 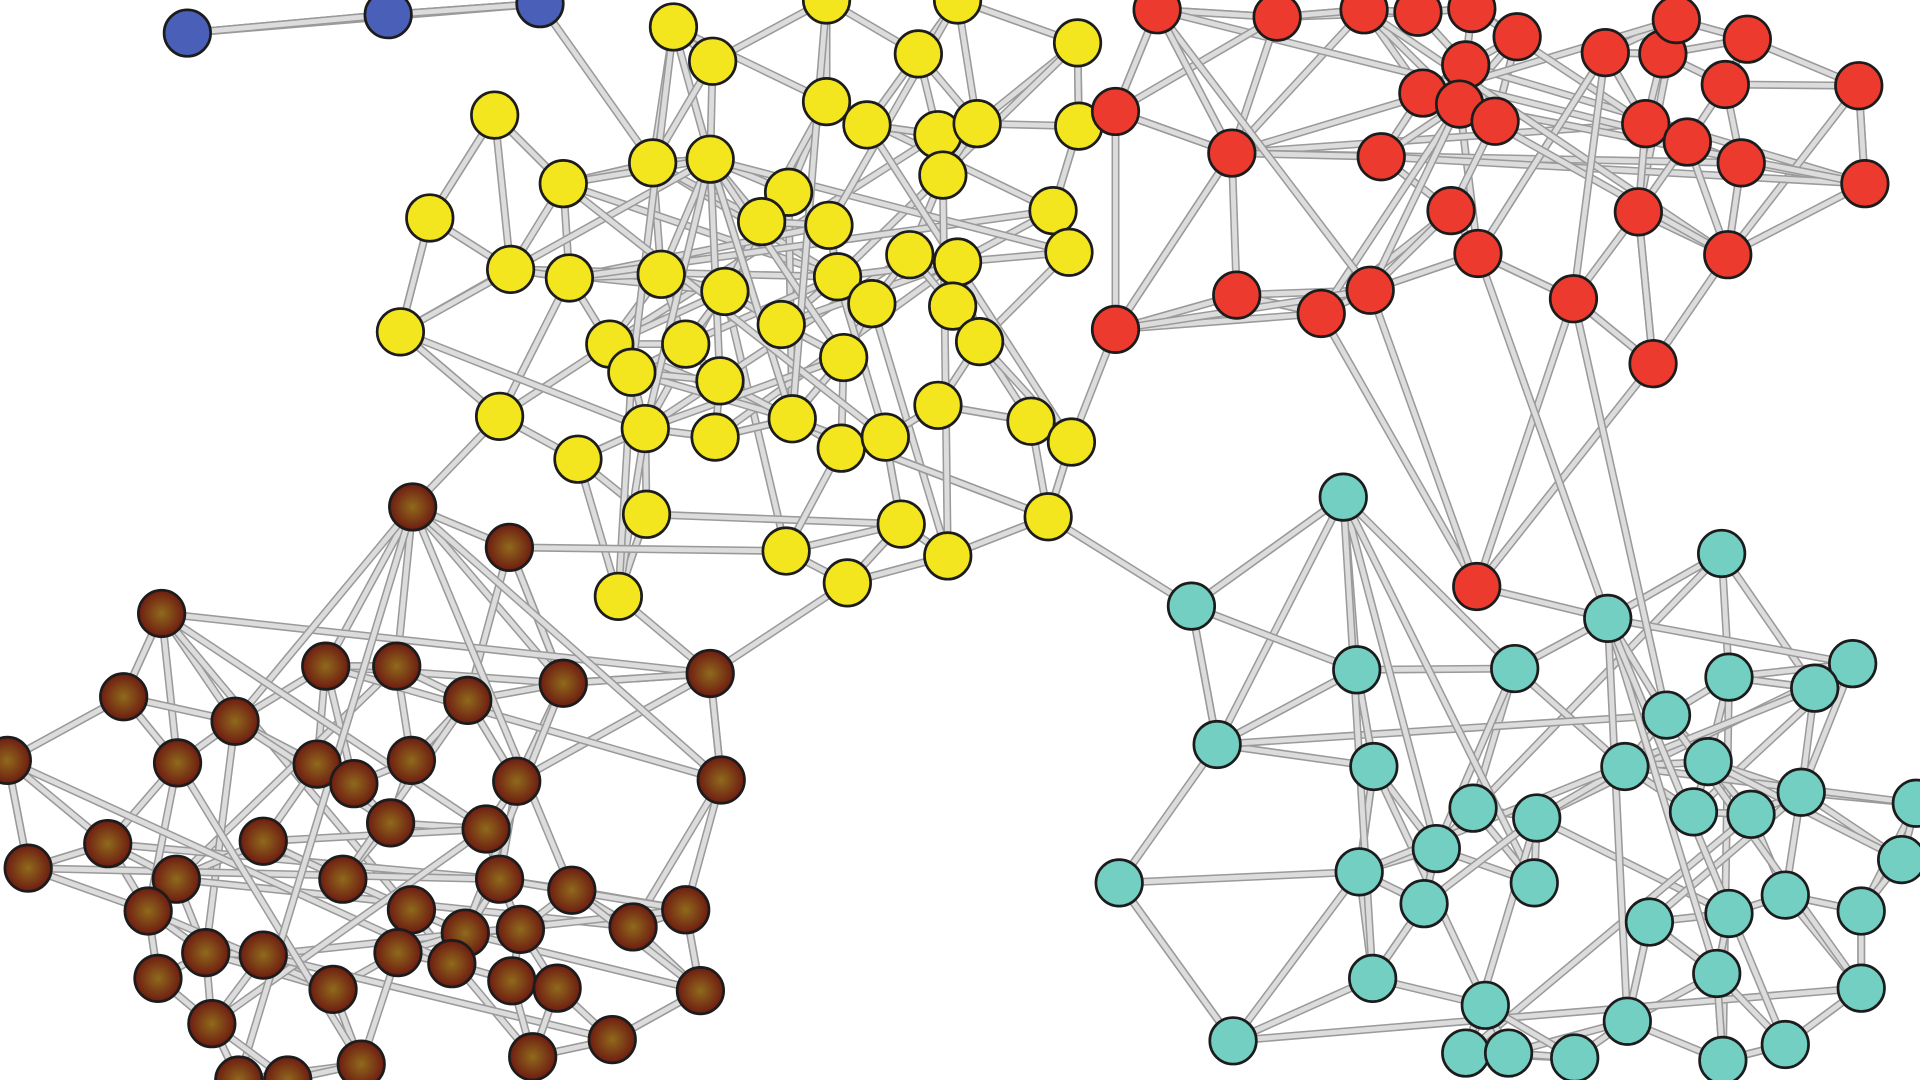 I want to click on node-blue, so click(x=187, y=33).